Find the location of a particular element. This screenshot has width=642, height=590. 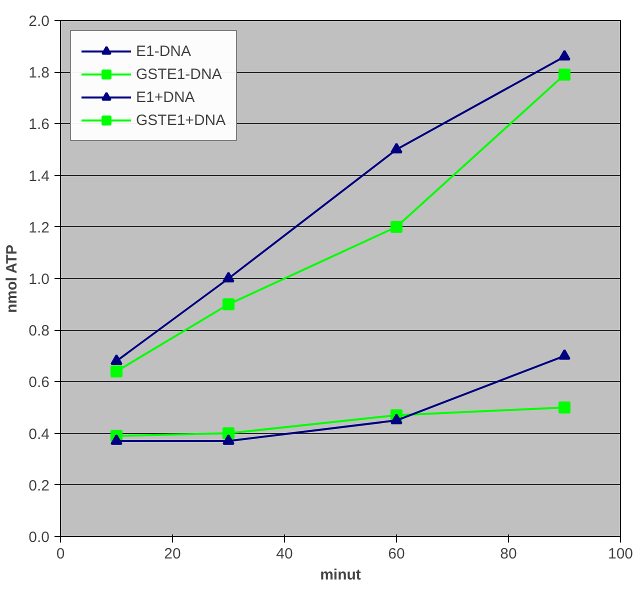

x-tick-label: 0 is located at coordinates (60, 554).